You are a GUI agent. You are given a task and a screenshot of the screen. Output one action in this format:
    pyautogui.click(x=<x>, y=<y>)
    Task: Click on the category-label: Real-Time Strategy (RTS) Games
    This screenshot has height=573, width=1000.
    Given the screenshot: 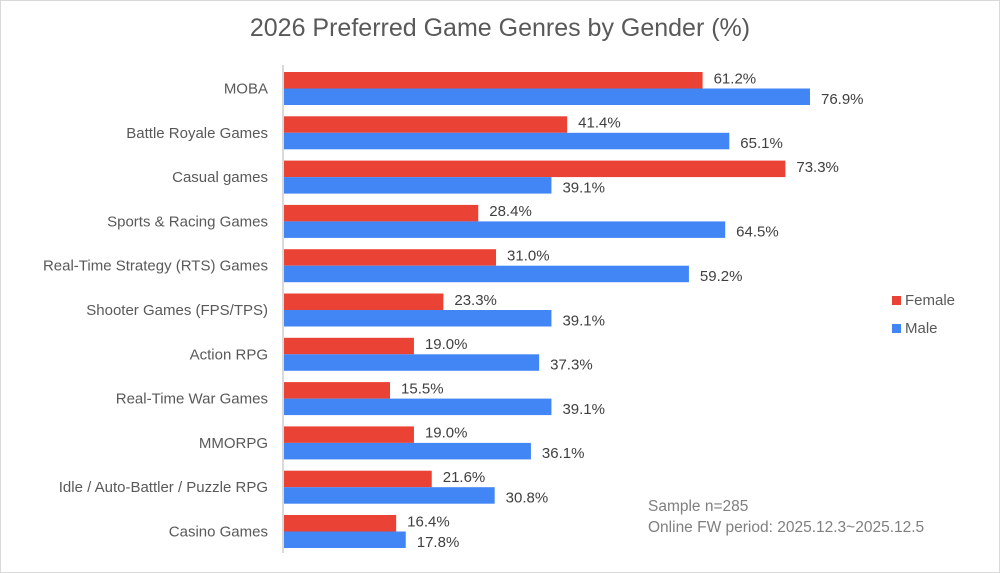 What is the action you would take?
    pyautogui.click(x=155, y=266)
    